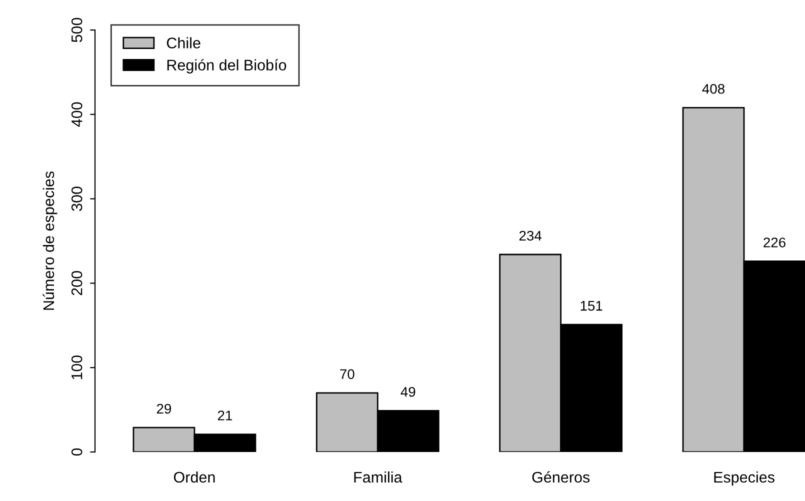 The height and width of the screenshot is (501, 805). Describe the element at coordinates (164, 409) in the screenshot. I see `data-label: 29` at that location.